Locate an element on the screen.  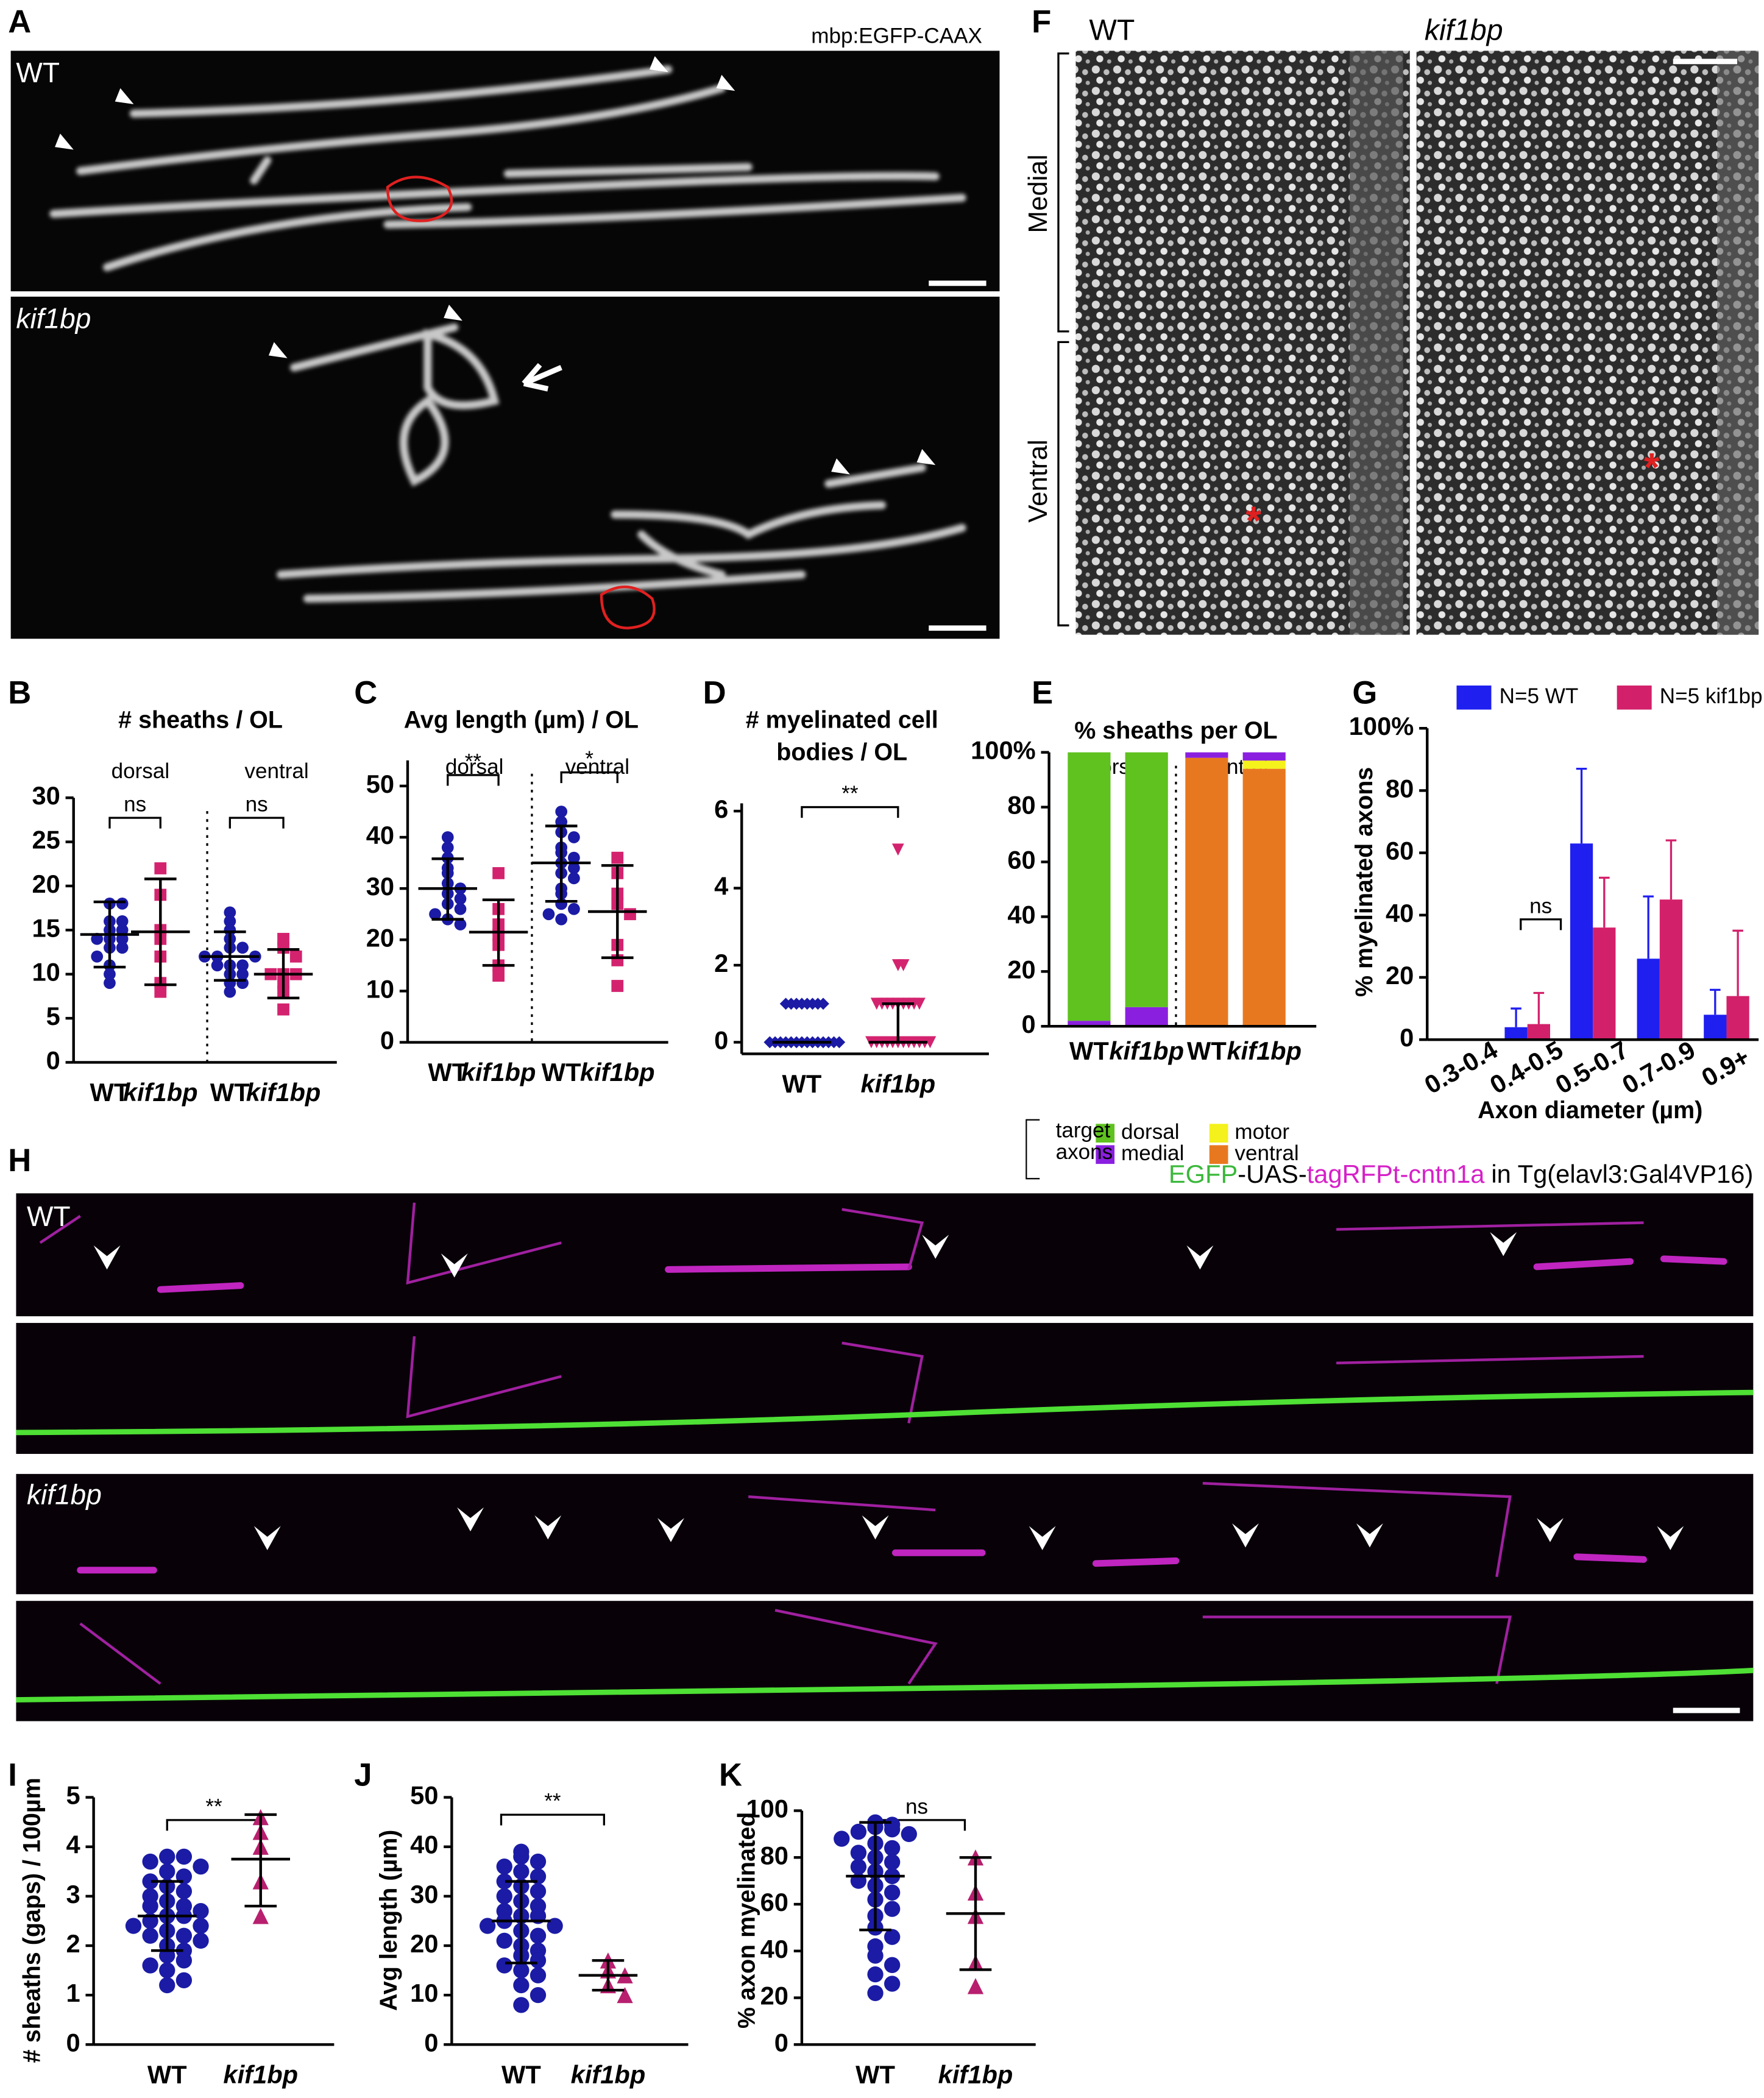
group-label: dorsal is located at coordinates (141, 771).